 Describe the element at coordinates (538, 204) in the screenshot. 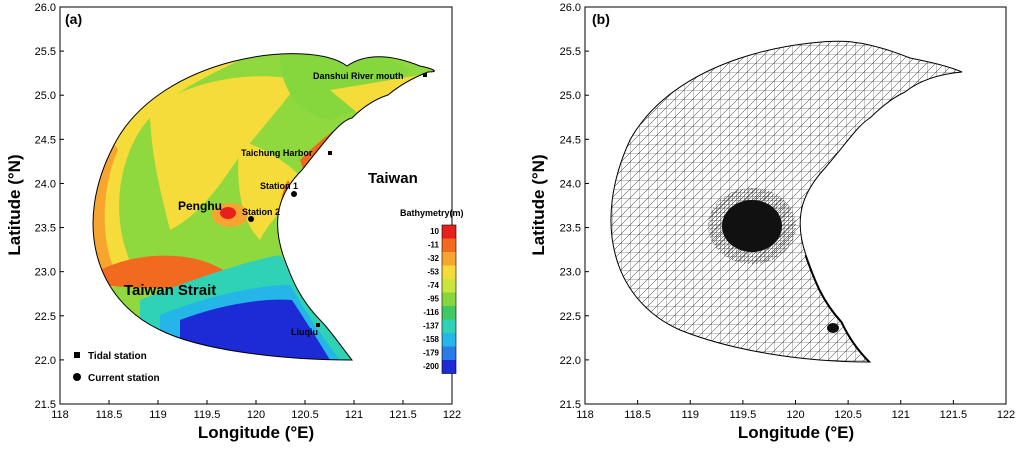

I see `panel-b-y-label: Latitude (°N)` at that location.